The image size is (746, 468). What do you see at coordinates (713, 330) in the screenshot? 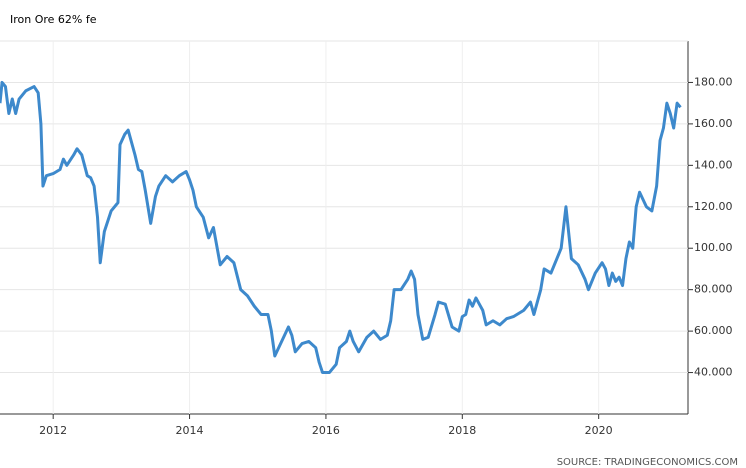
I see `y-tick-label: 60.000` at bounding box center [713, 330].